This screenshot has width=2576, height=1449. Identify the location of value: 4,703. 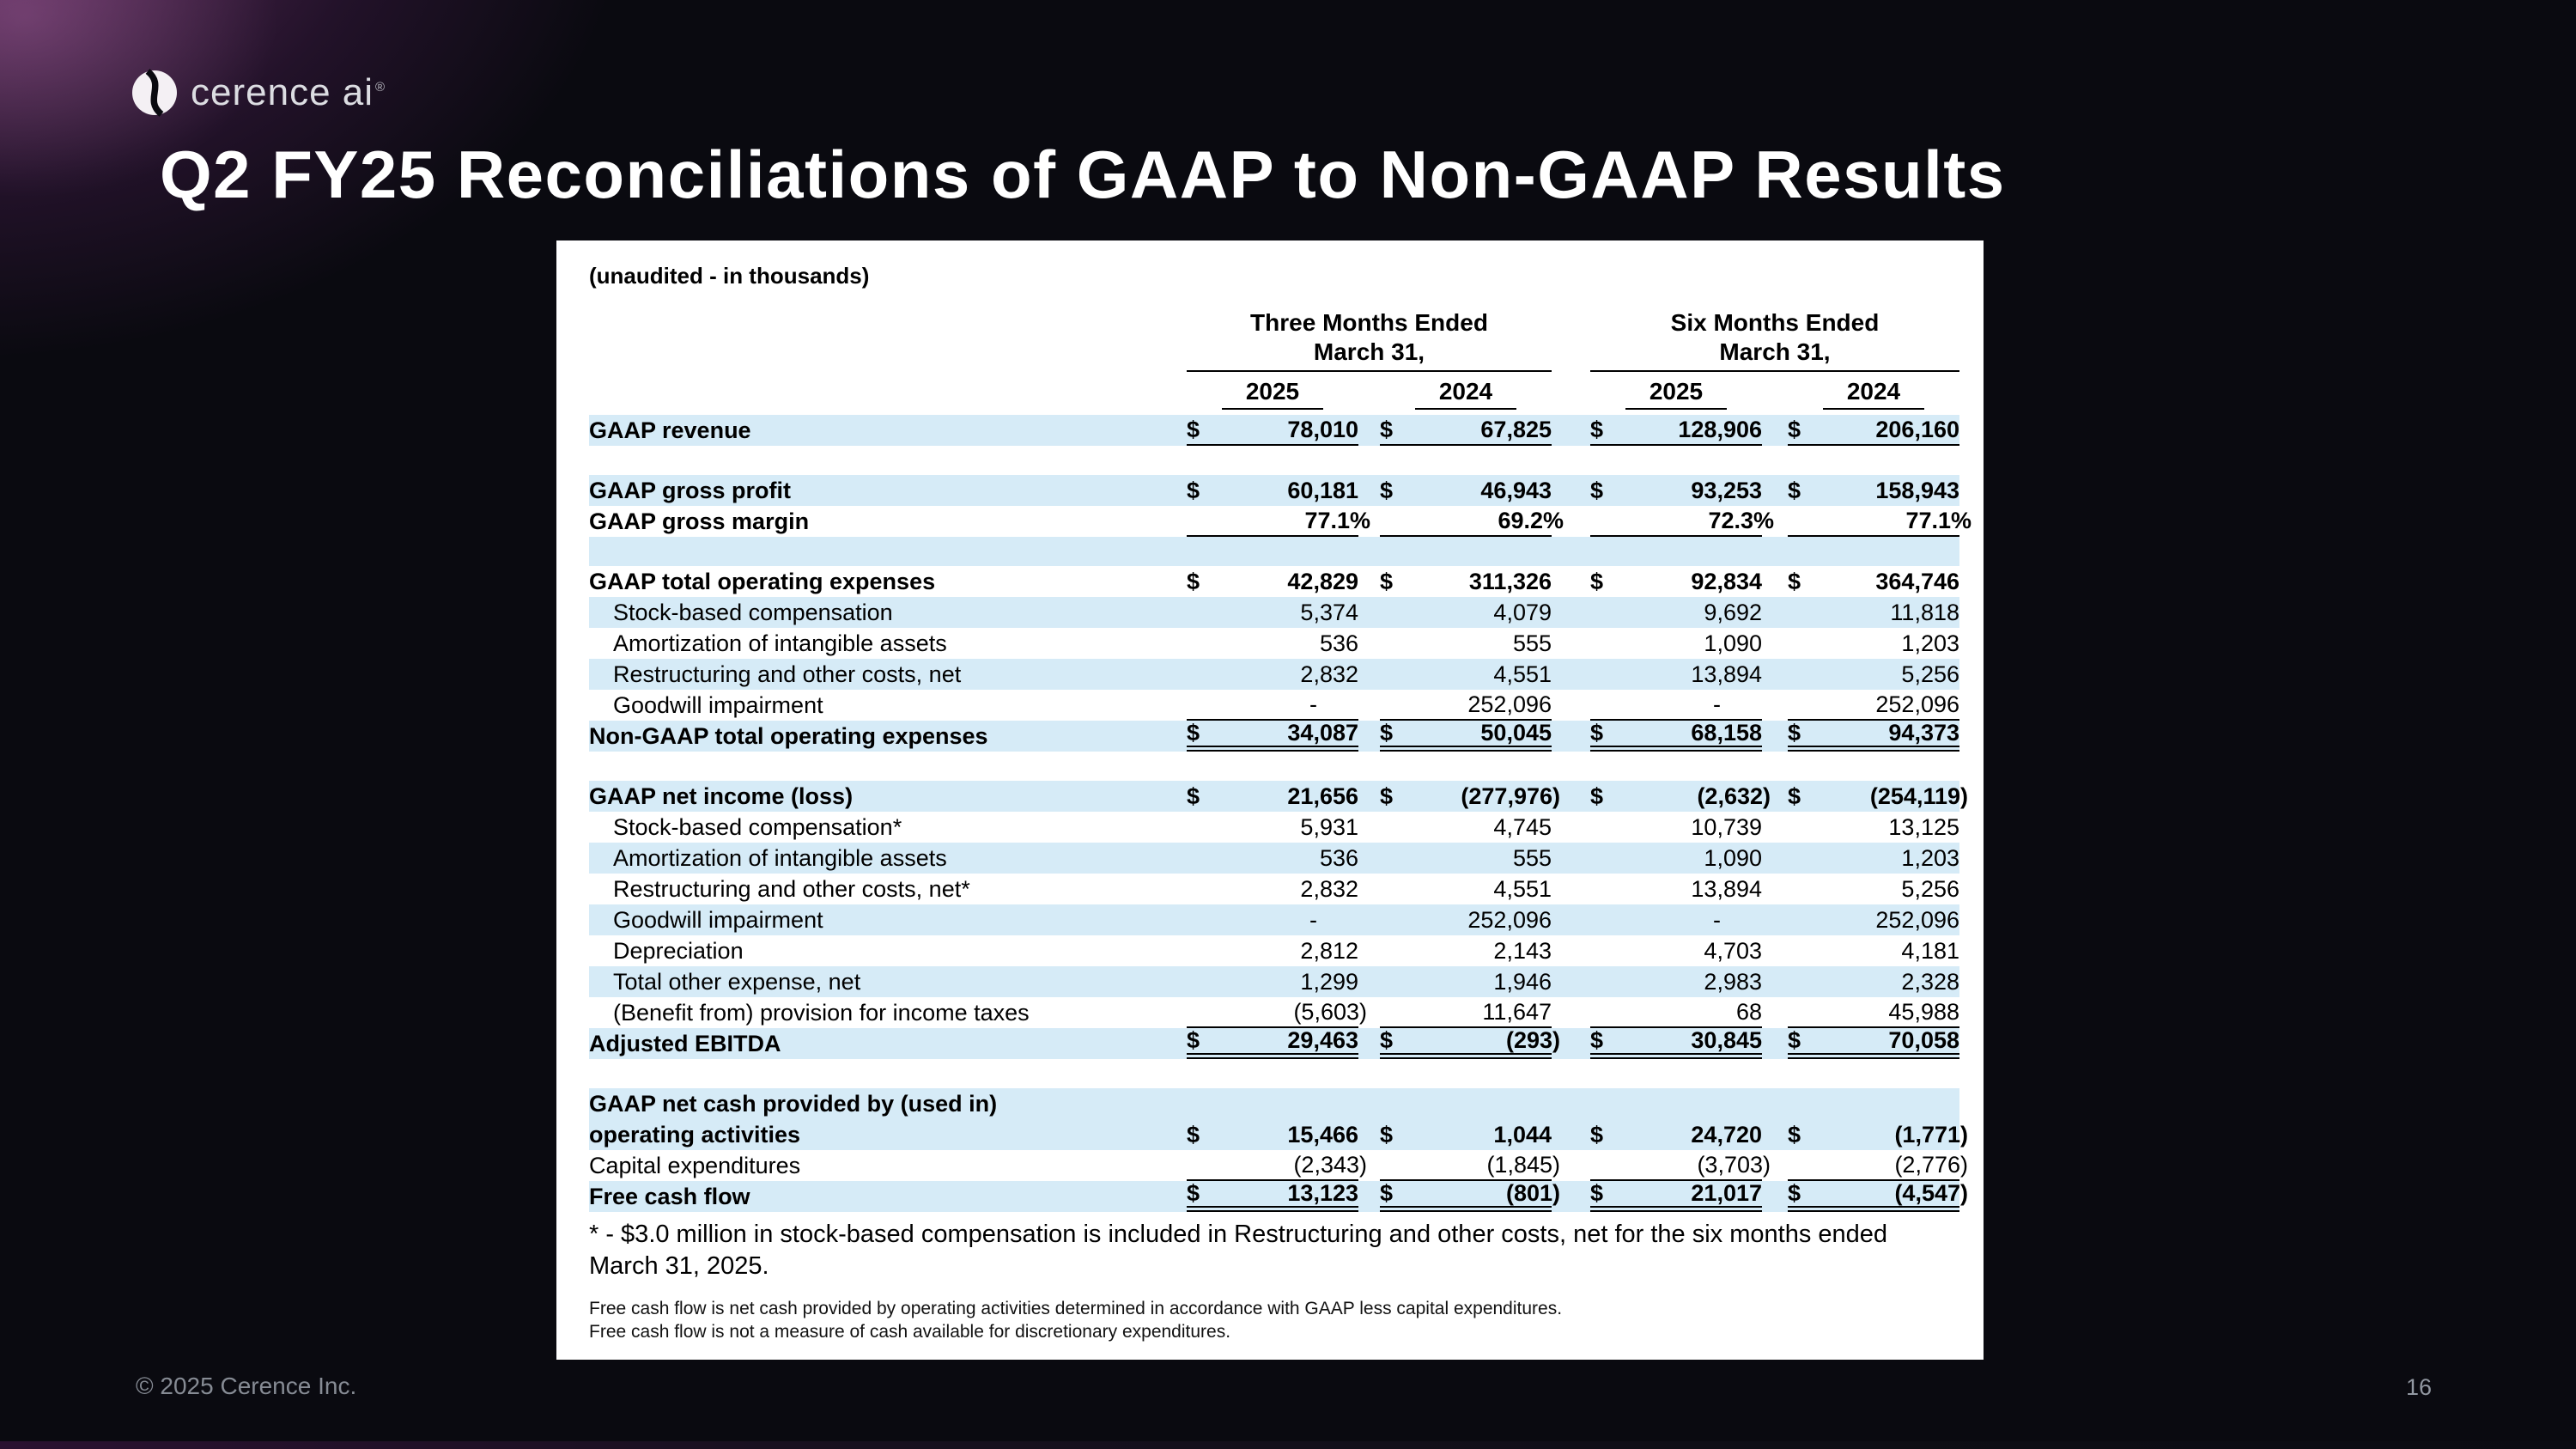
(1733, 950).